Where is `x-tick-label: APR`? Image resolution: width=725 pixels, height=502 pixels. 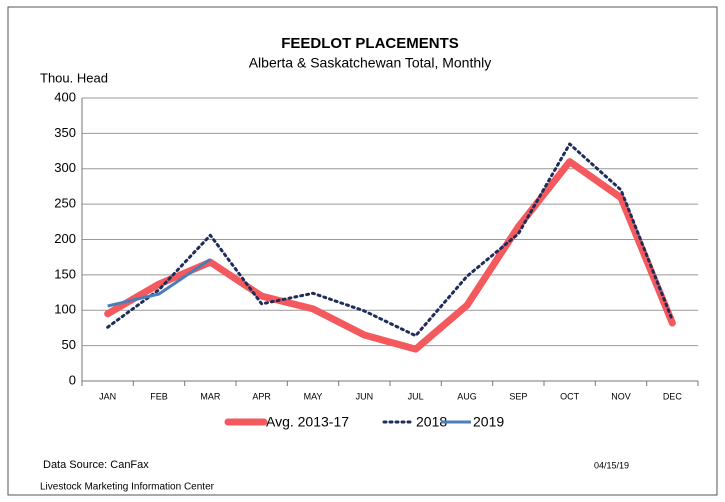 x-tick-label: APR is located at coordinates (261, 396).